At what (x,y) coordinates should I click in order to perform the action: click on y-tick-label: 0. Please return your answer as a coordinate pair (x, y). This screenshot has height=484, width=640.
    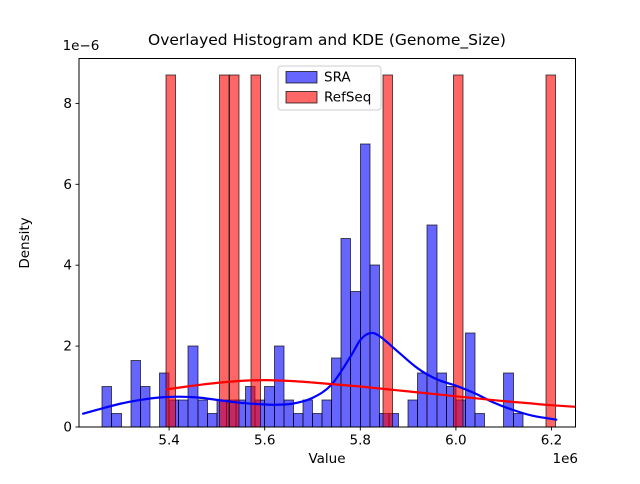
    Looking at the image, I should click on (67, 428).